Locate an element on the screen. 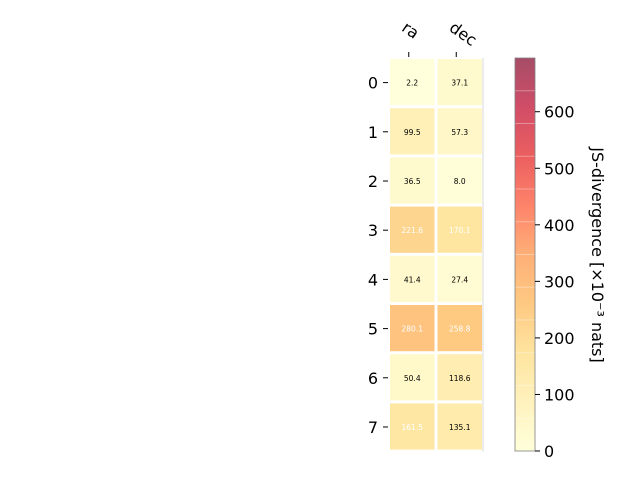  cell-value-label: 37.1 is located at coordinates (459, 83).